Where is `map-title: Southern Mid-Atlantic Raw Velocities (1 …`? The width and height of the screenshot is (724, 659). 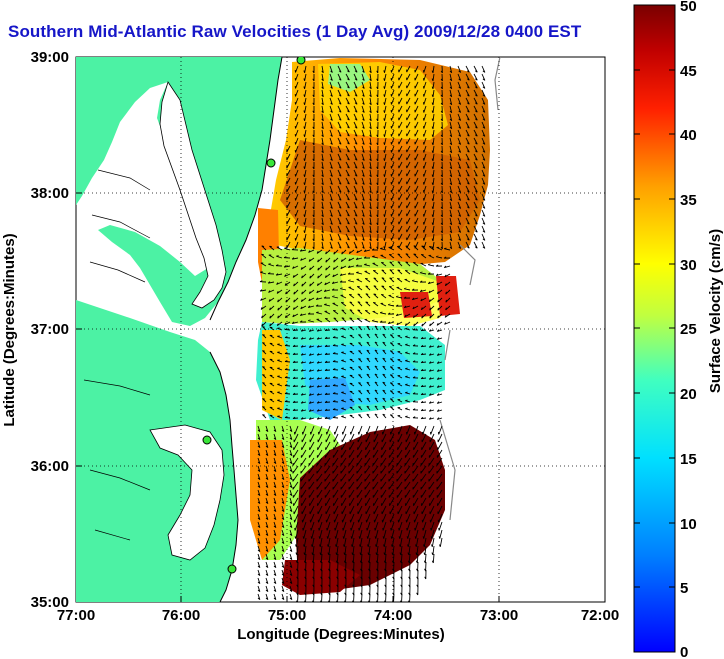
map-title: Southern Mid-Atlantic Raw Velocities (1 … is located at coordinates (295, 31).